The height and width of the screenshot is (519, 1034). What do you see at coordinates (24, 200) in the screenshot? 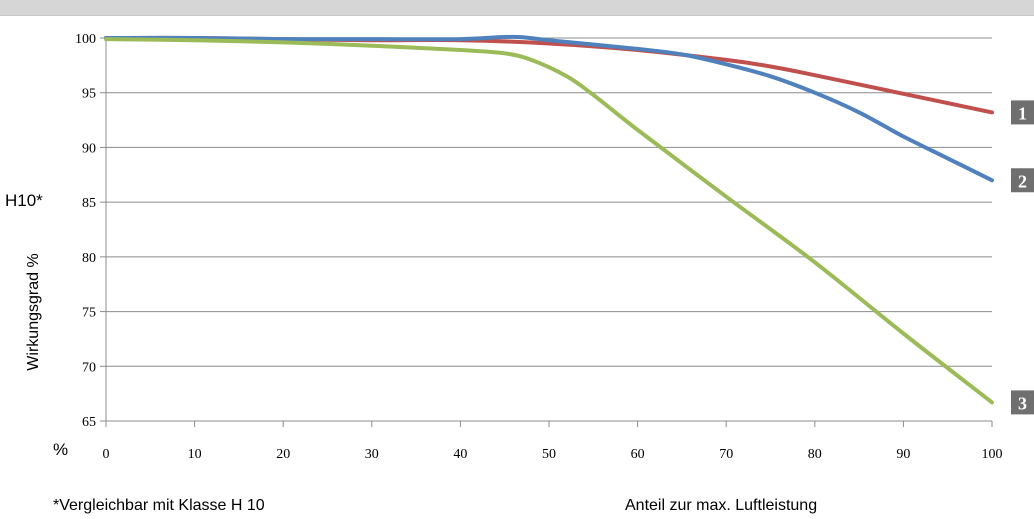
I see `h10-marker-label: H10*` at bounding box center [24, 200].